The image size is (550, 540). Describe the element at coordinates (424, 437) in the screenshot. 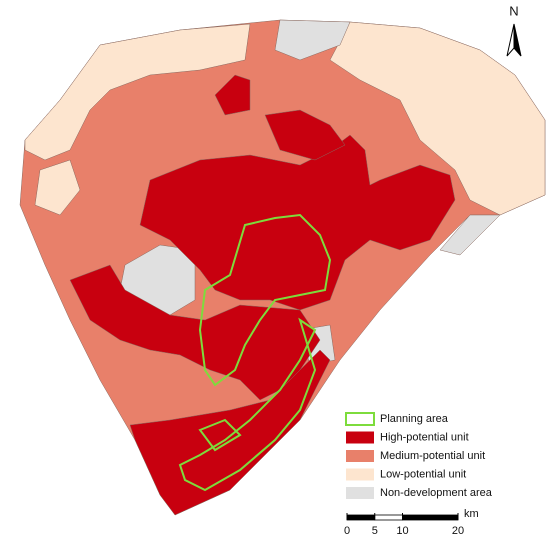

I see `legend-label: High-potential unit` at that location.